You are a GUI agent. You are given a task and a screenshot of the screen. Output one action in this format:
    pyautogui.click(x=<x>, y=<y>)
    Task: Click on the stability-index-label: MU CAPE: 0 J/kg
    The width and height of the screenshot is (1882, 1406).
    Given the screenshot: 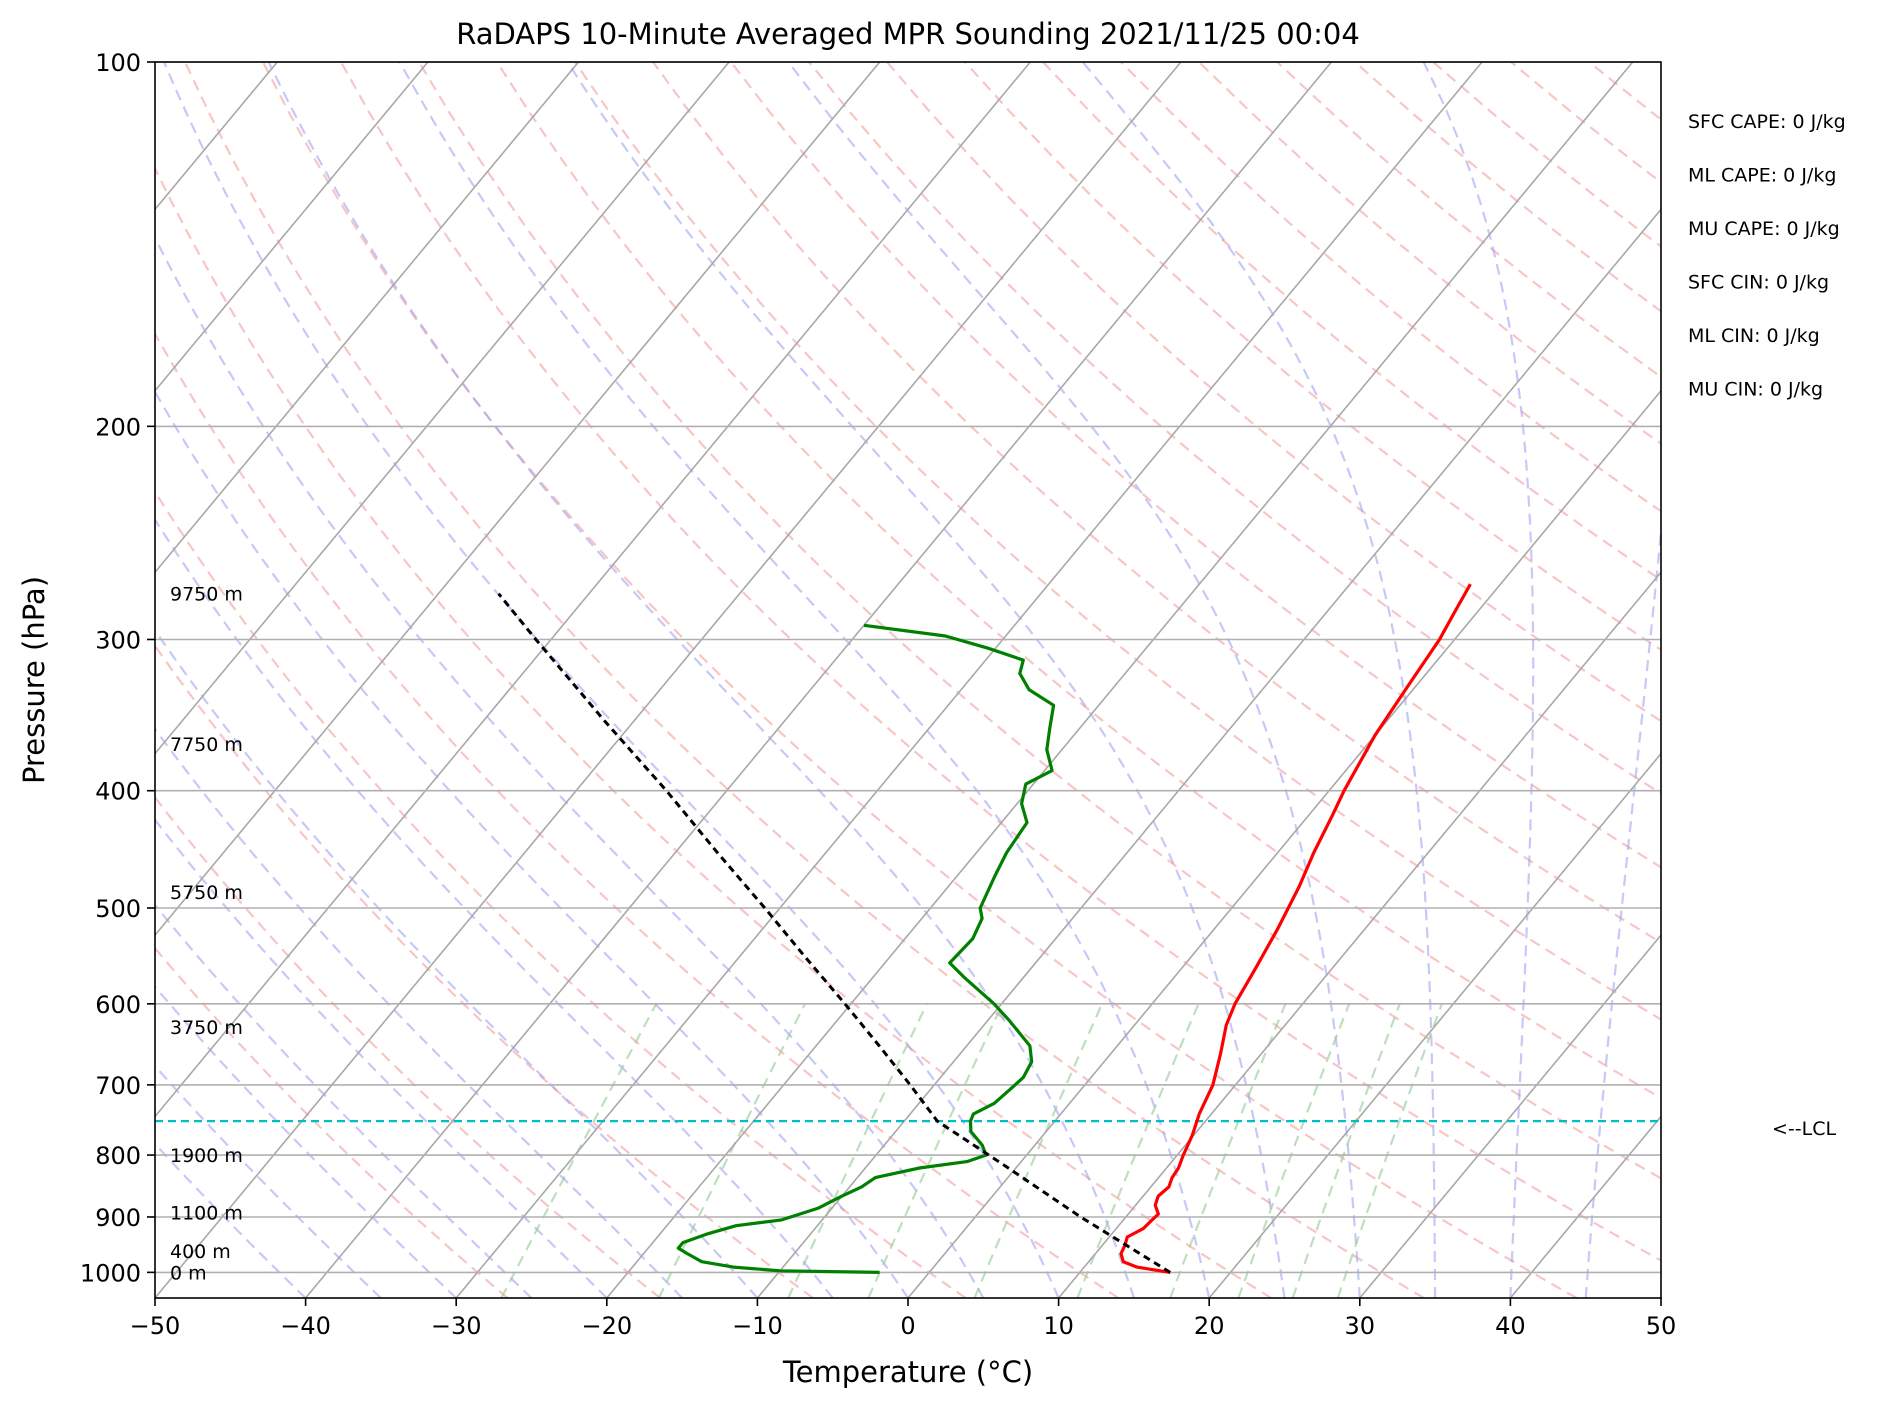 What is the action you would take?
    pyautogui.click(x=1764, y=229)
    